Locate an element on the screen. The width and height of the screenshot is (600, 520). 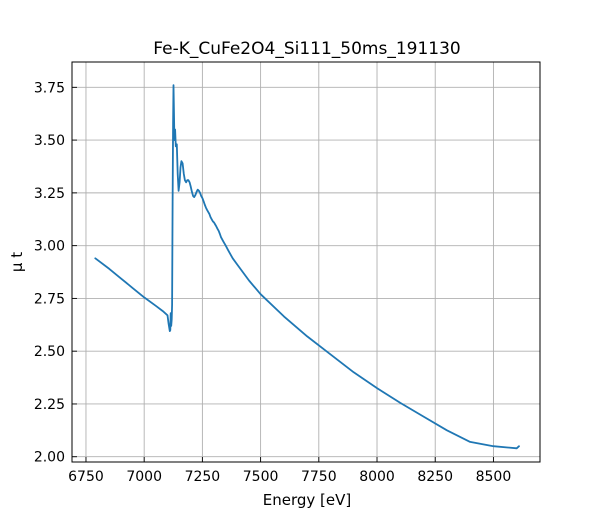
chart-title: Fe-K_CuFe2O4_Si111_50ms_191130 is located at coordinates (306, 49).